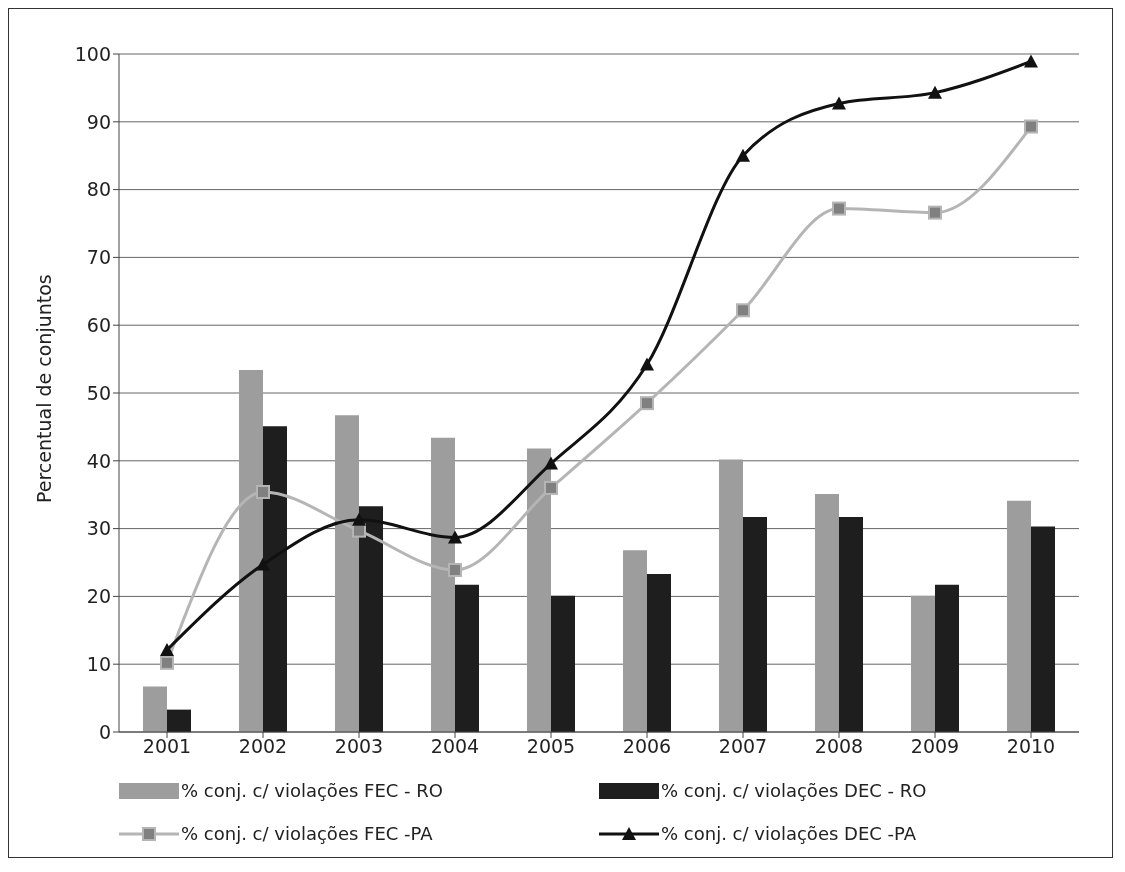 The image size is (1125, 872). I want to click on legend-label: % conj. c/ violações DEC - RO, so click(794, 790).